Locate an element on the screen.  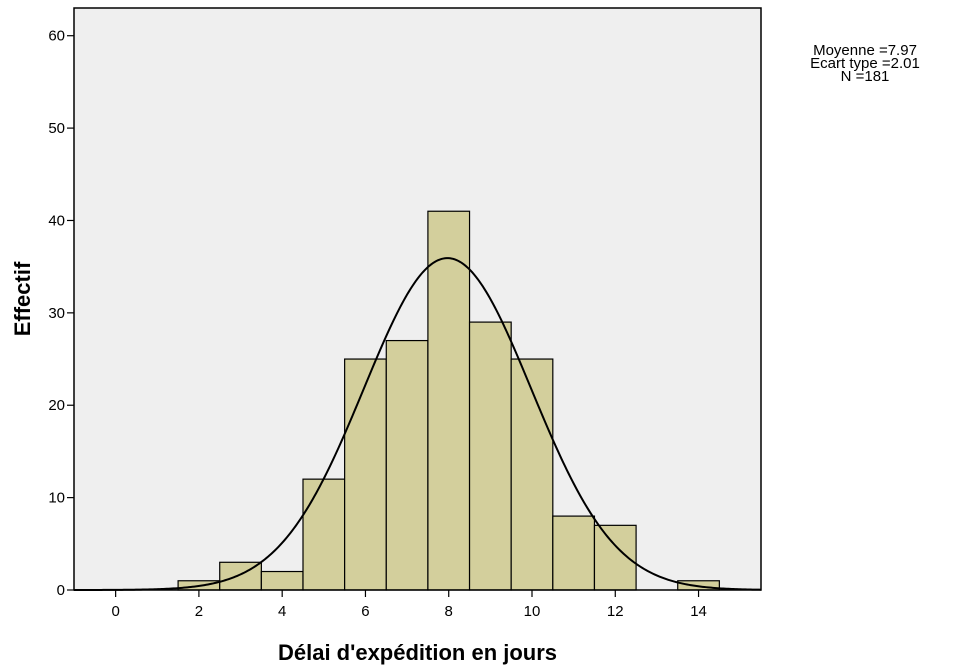
x-tick-label: 8 is located at coordinates (449, 611).